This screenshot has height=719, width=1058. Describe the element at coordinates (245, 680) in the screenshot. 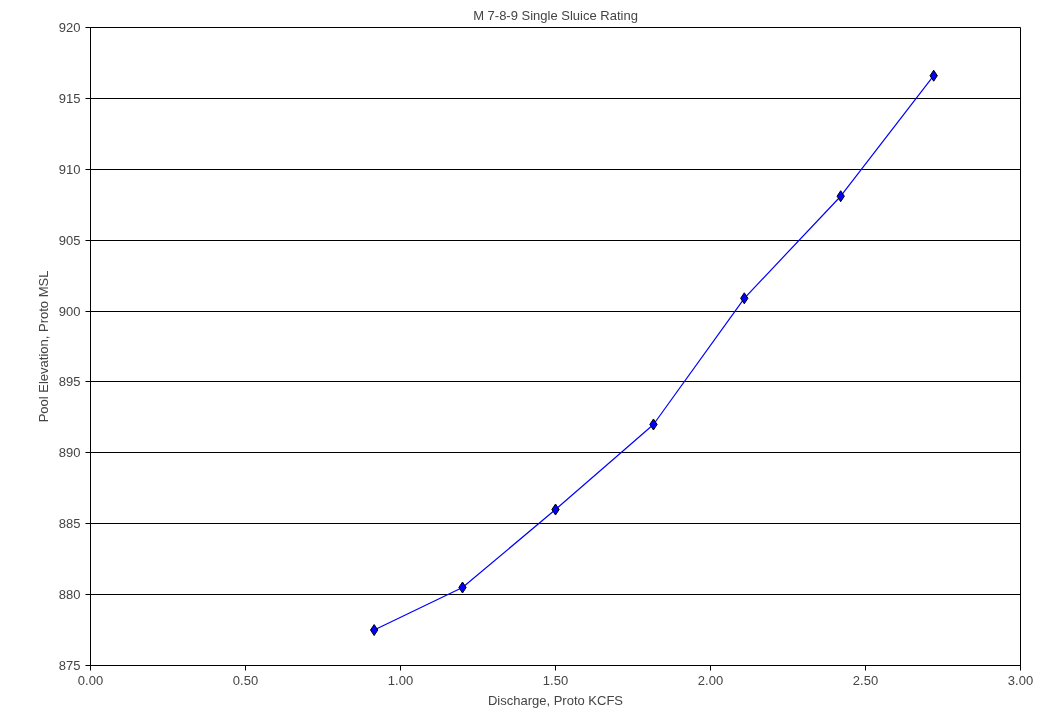

I see `x-tick-label: 0.50` at that location.